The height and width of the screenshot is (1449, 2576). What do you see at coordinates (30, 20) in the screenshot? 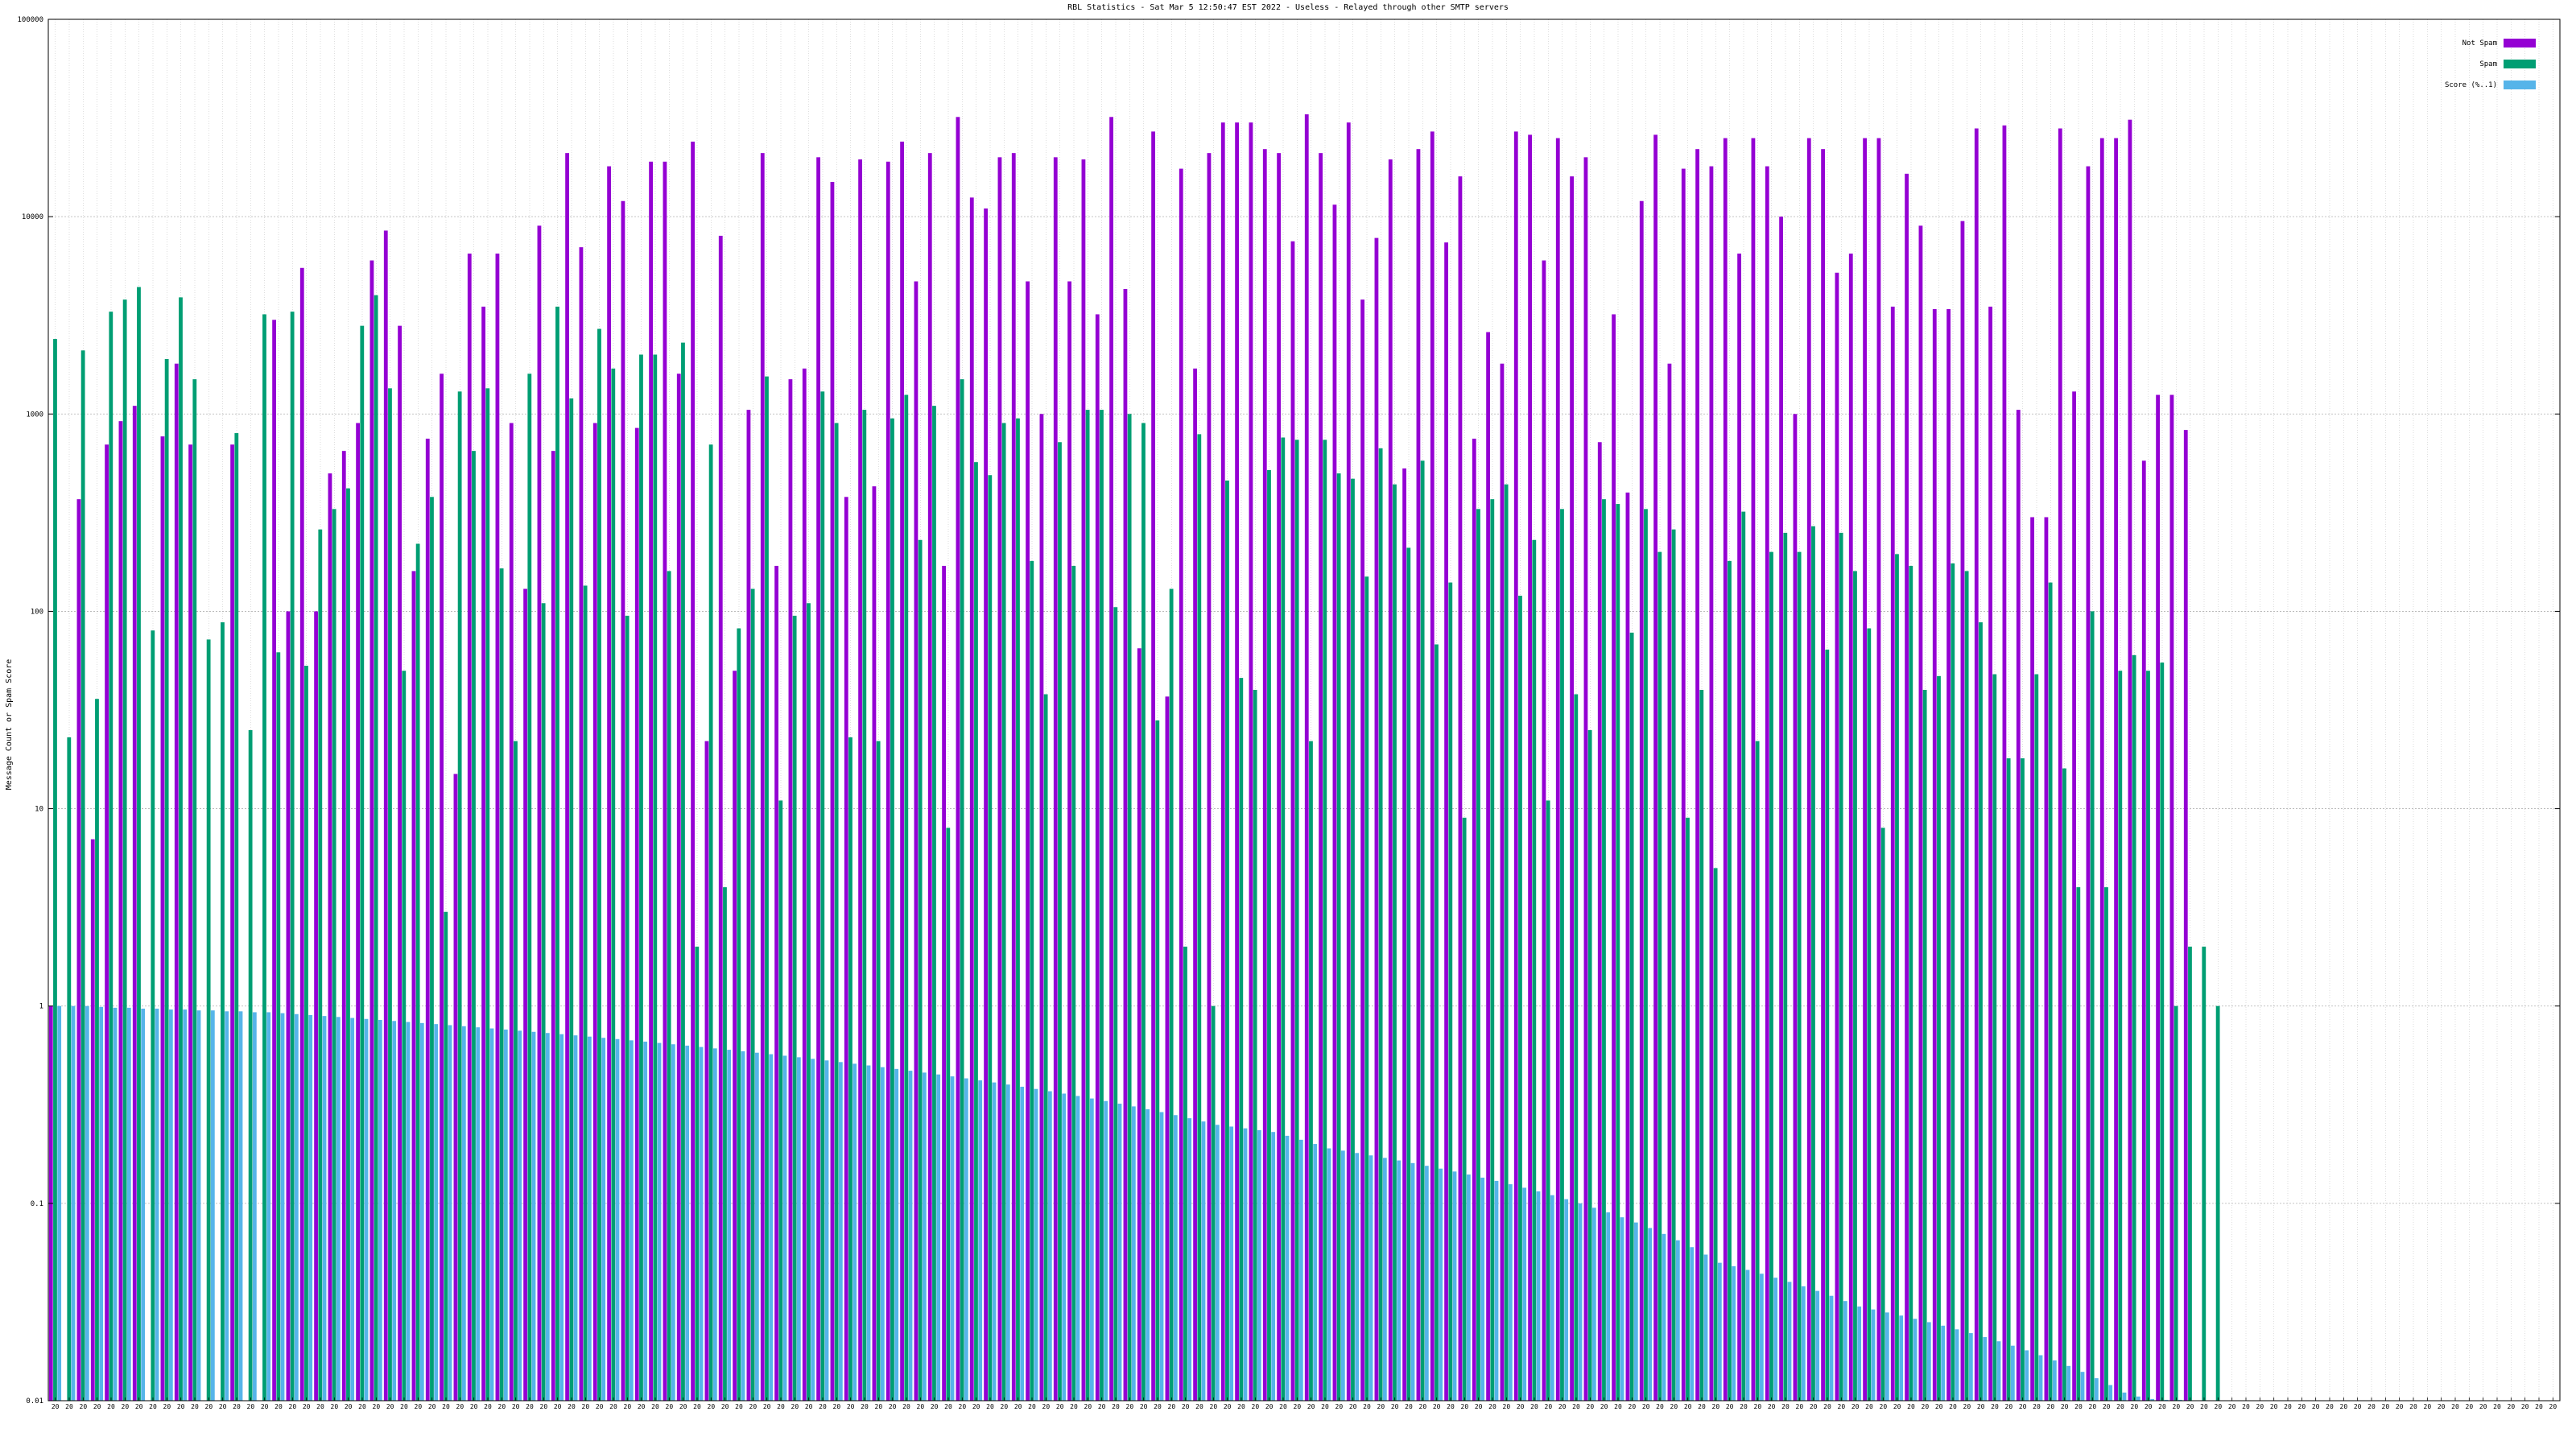
I see `y-tick-label: 100000` at bounding box center [30, 20].